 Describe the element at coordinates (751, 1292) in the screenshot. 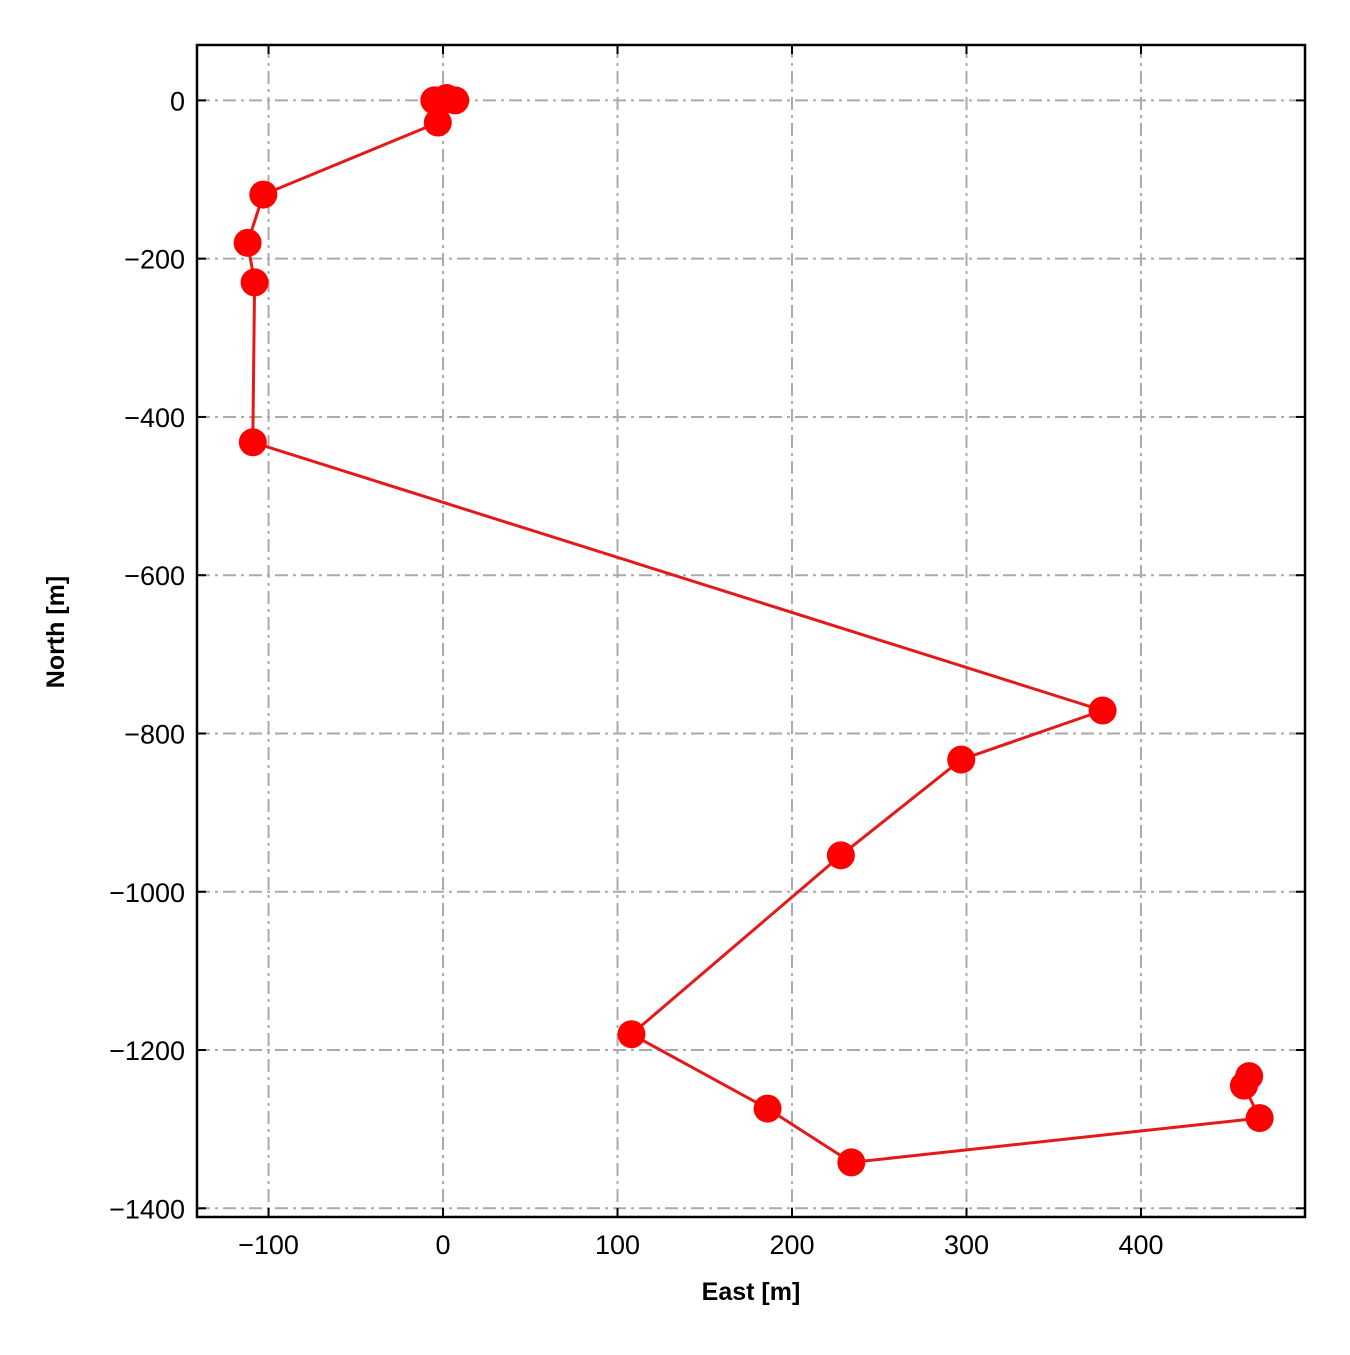

I see `x-axis-label: East [m]` at that location.